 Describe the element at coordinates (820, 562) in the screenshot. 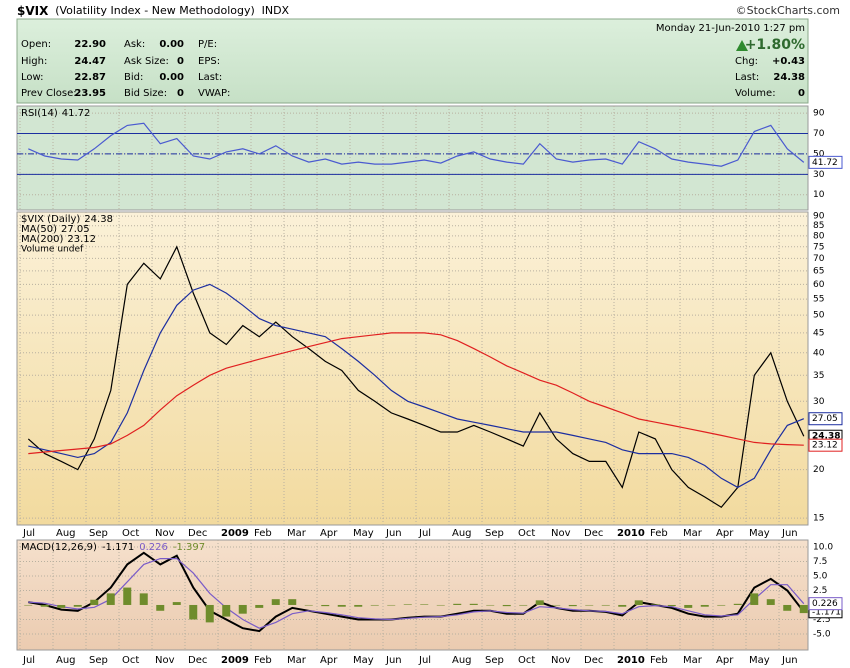

I see `y-tick-label: 7.5` at that location.